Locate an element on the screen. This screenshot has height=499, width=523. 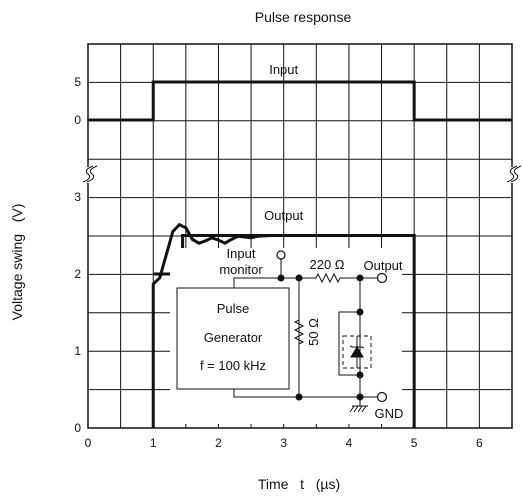
x-tick-label: 3 is located at coordinates (283, 443).